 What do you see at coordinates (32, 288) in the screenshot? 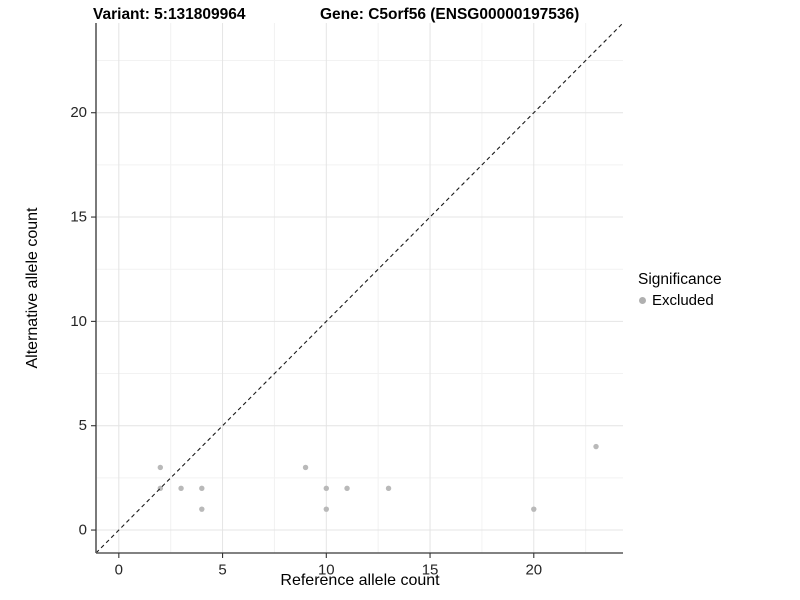
I see `y-axis-title: Alternative allele count` at bounding box center [32, 288].